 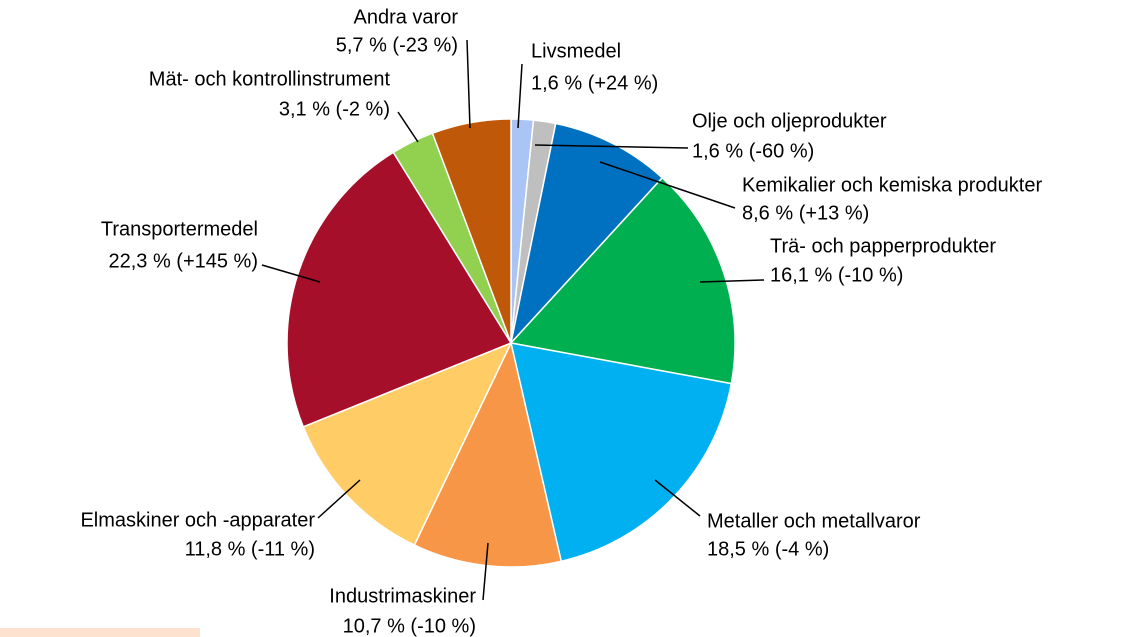 I want to click on slice-label: Mät- och kontrollinstrument, so click(x=270, y=79).